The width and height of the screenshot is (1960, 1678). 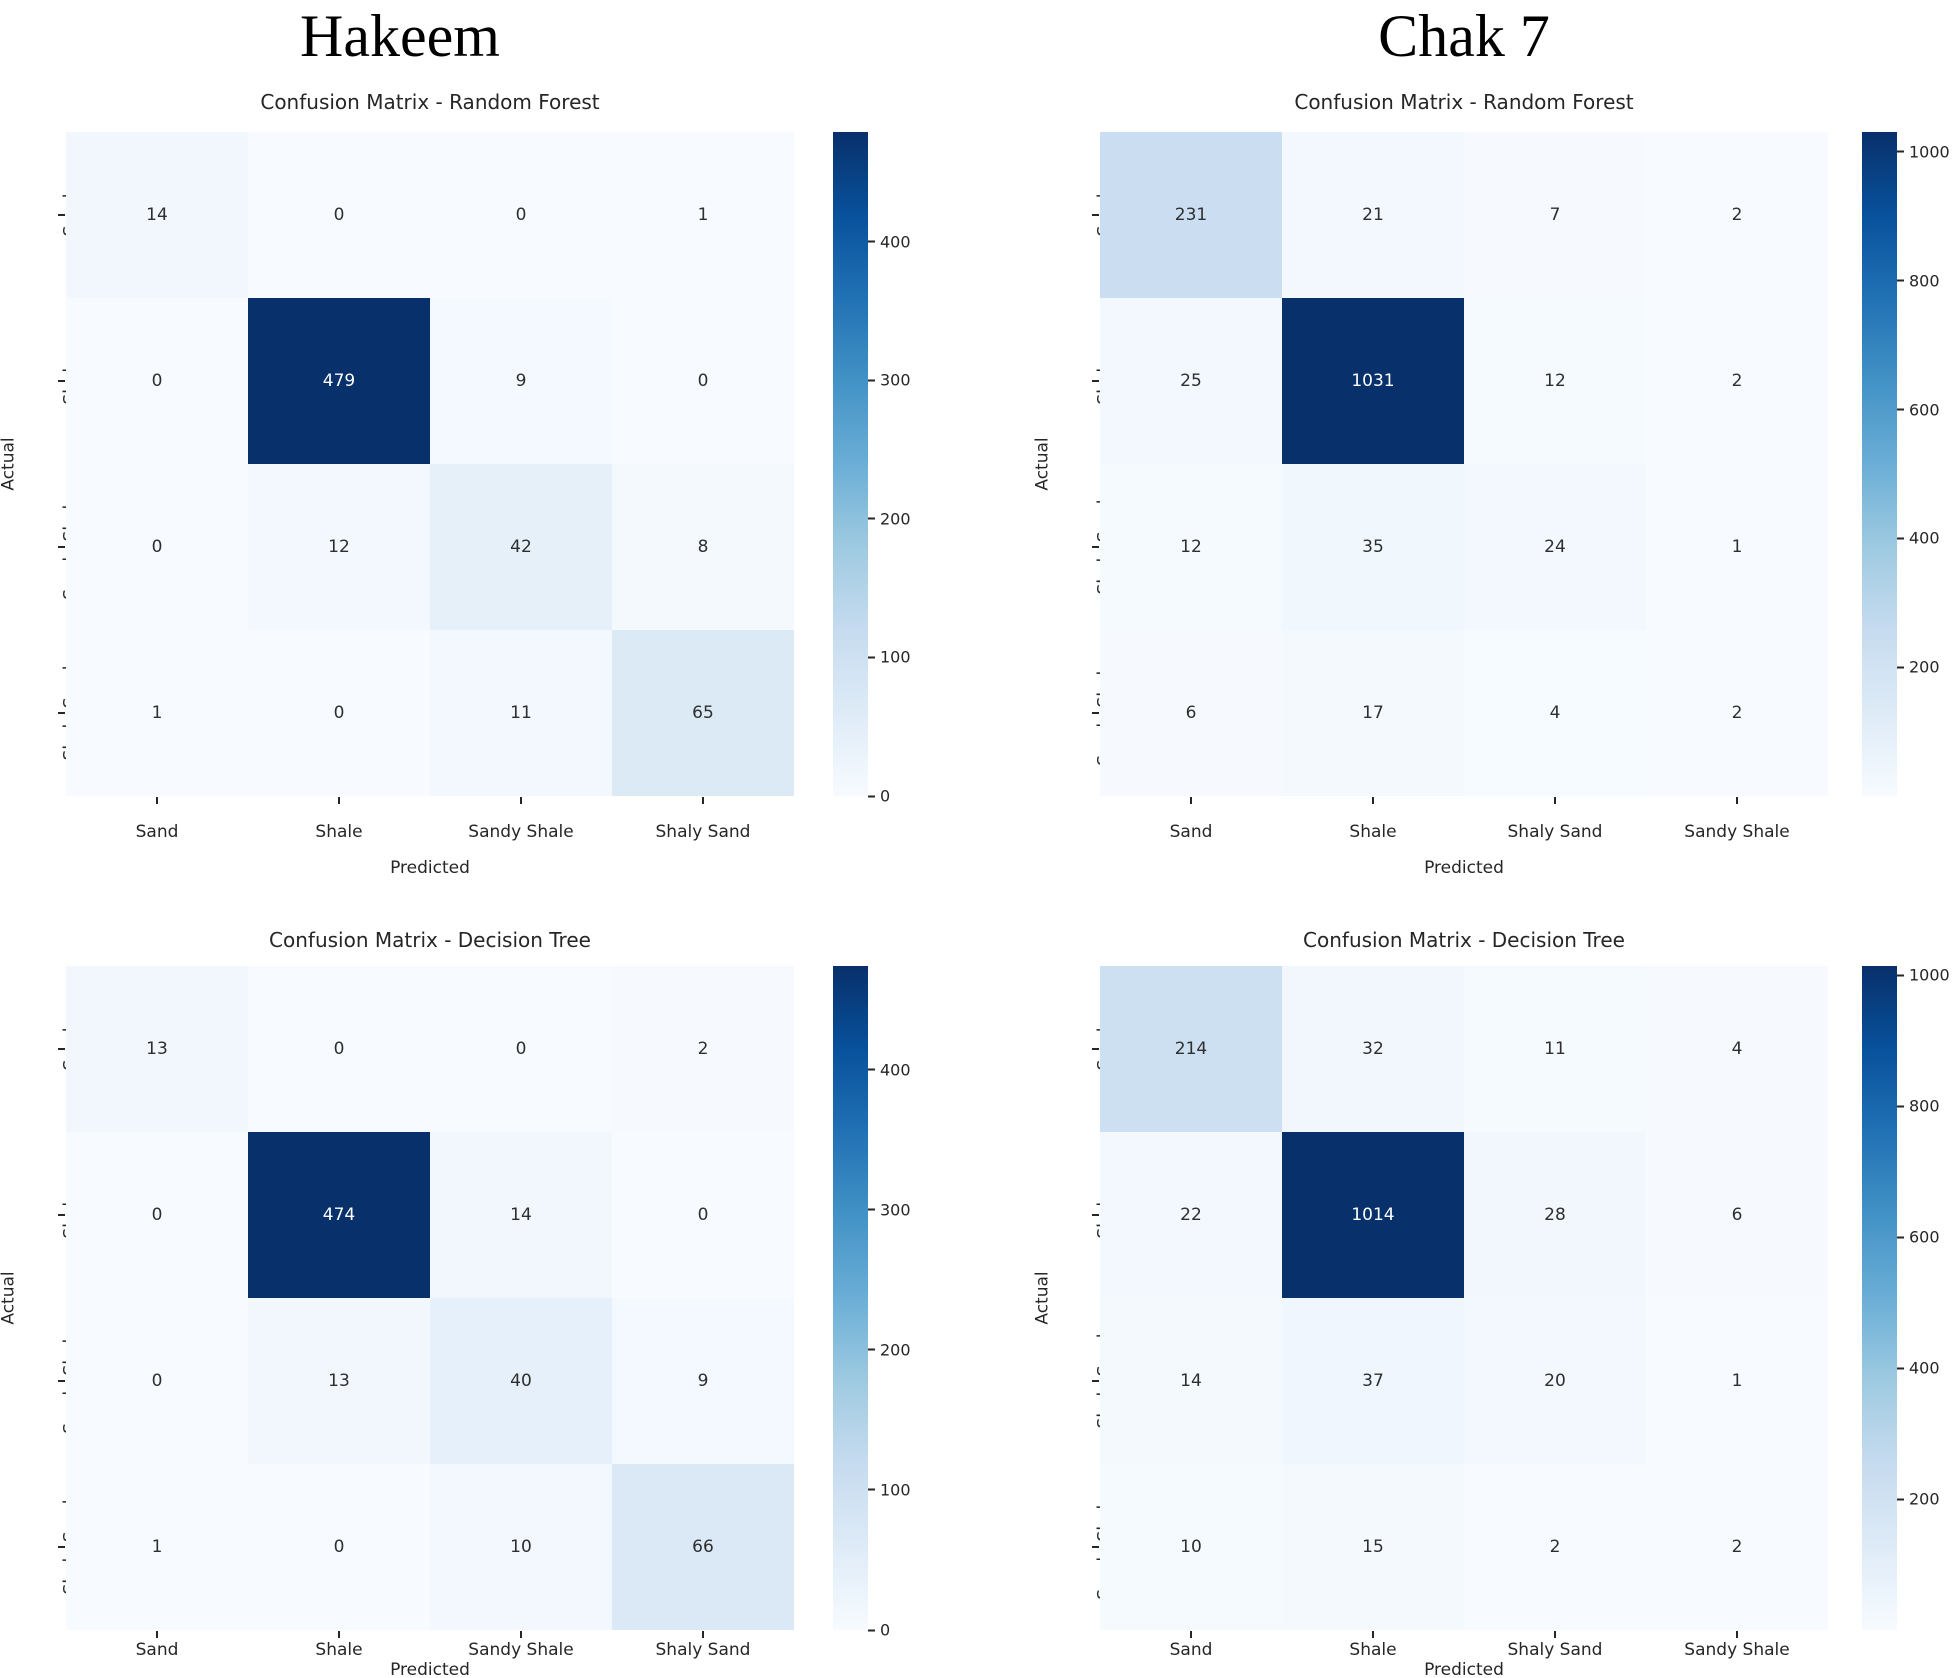 I want to click on colorbar-tick-label: 800, so click(x=1924, y=281).